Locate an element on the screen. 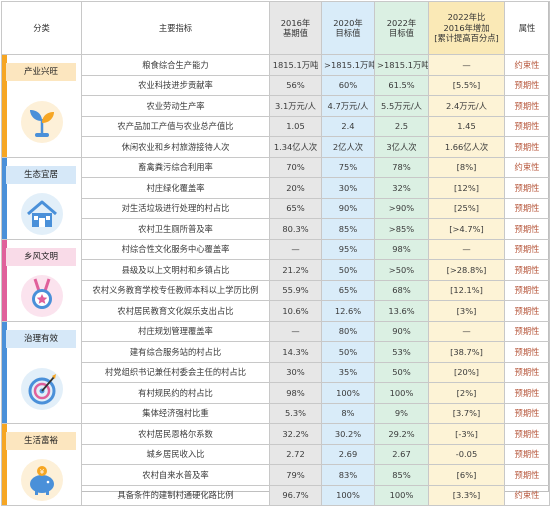 This screenshot has width=550, height=506. value-2016-cell: 2.72 is located at coordinates (295, 454).